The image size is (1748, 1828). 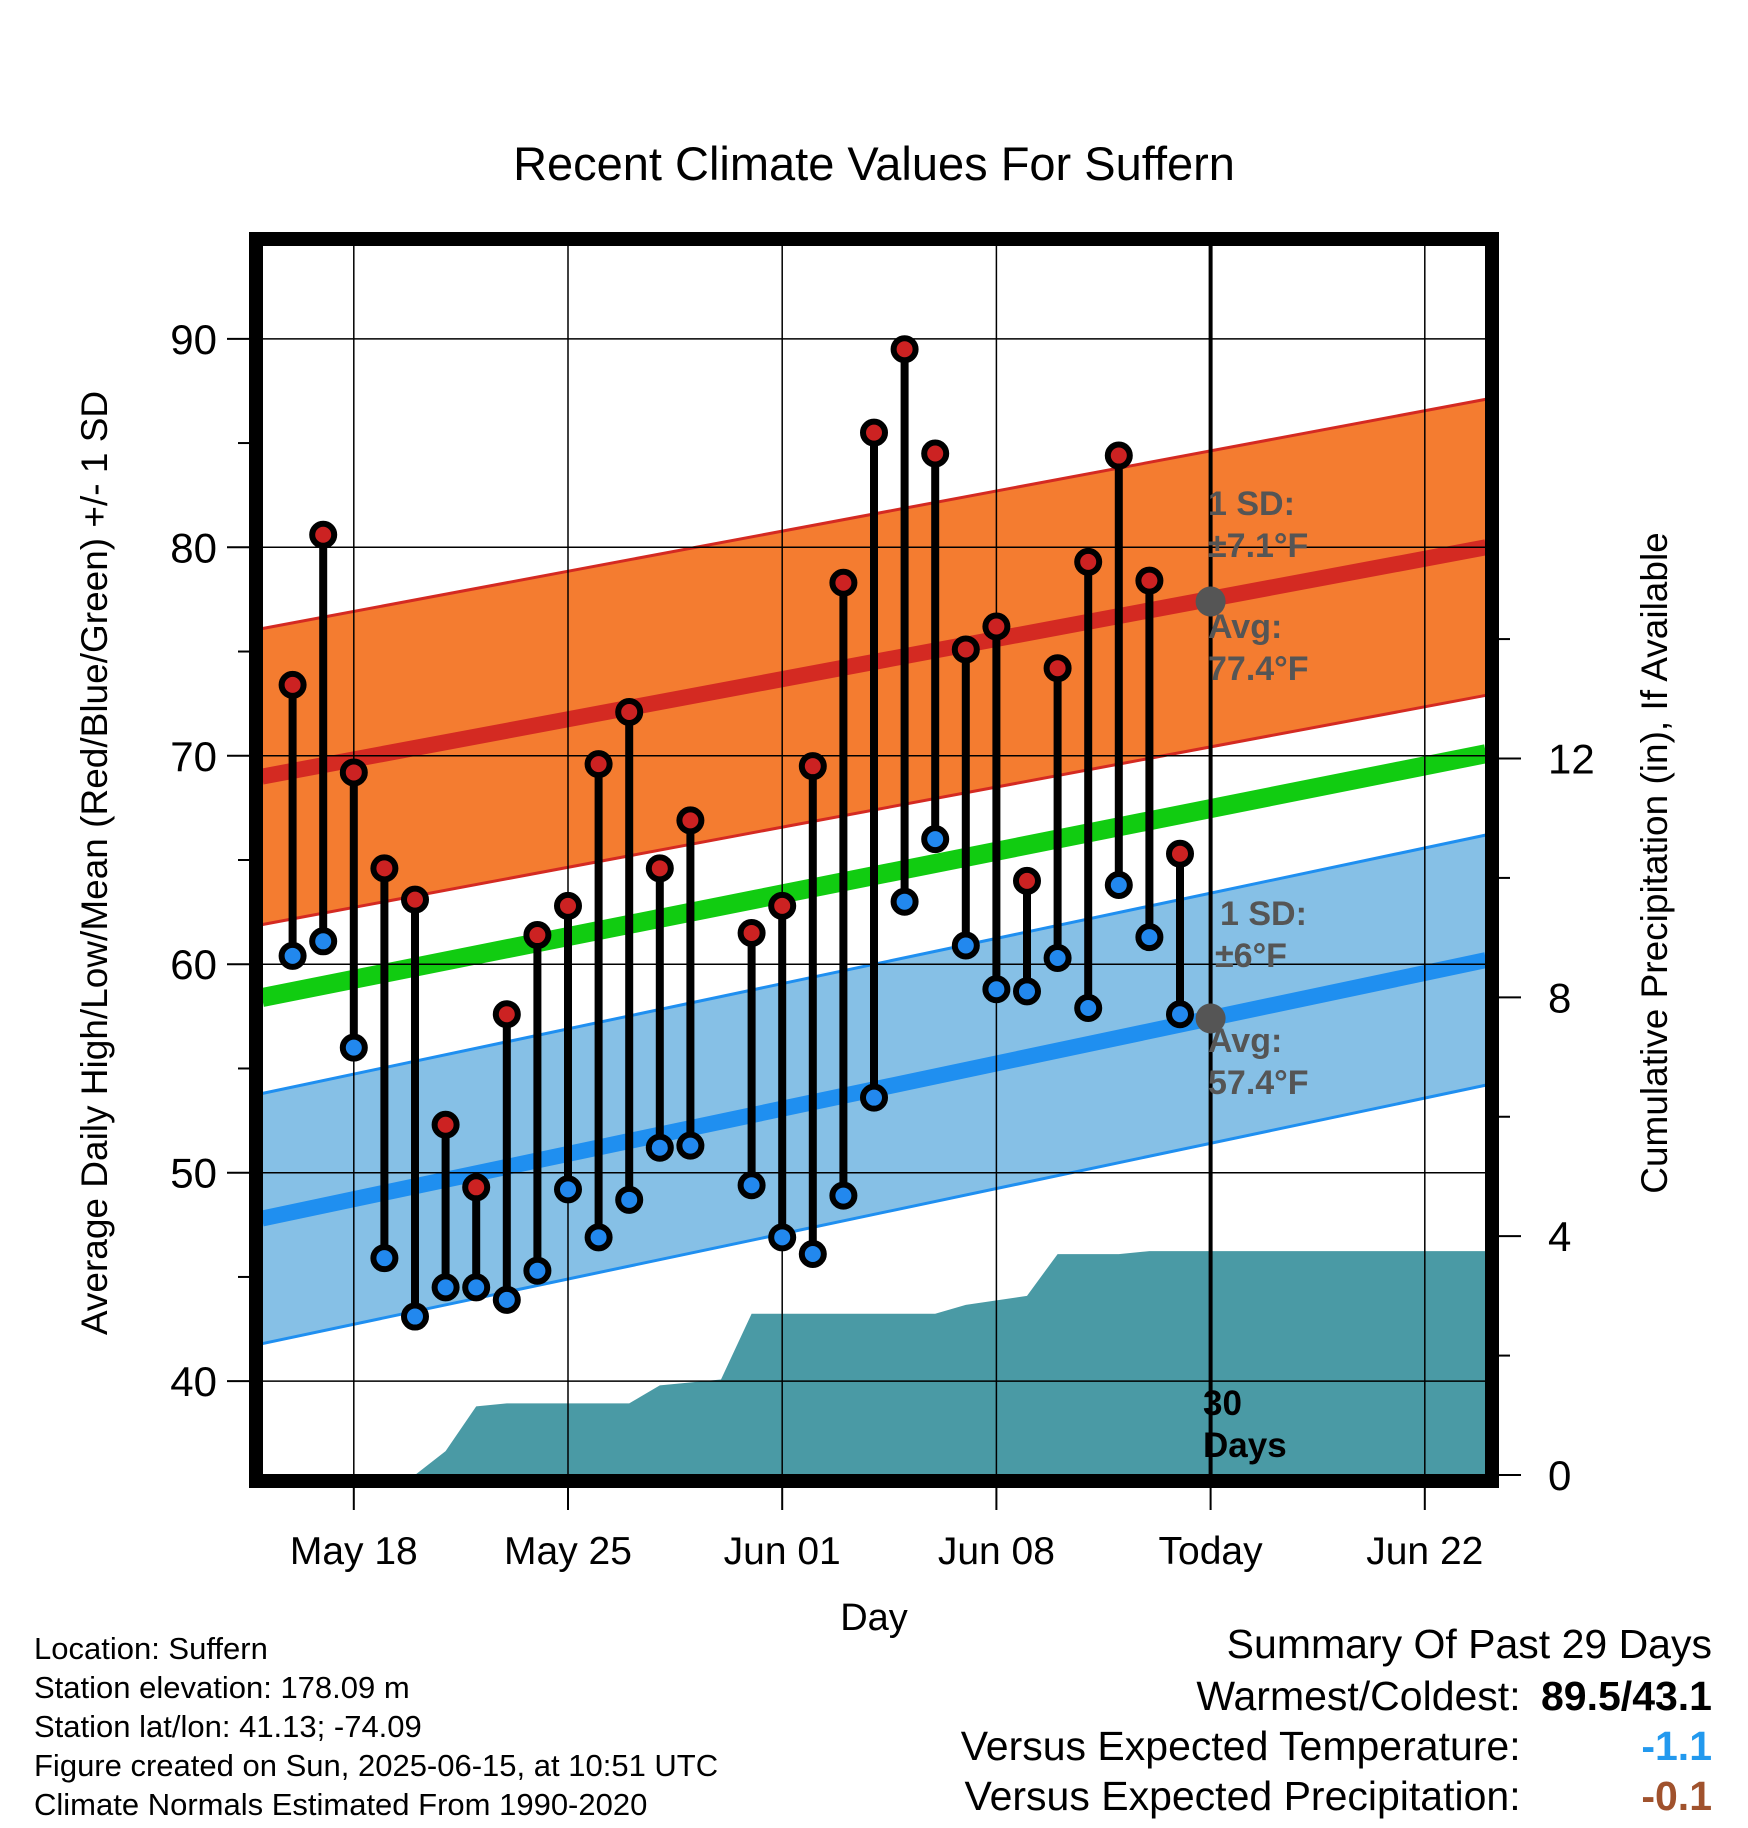 I want to click on x-tick-label: Jun 01, so click(x=782, y=1551).